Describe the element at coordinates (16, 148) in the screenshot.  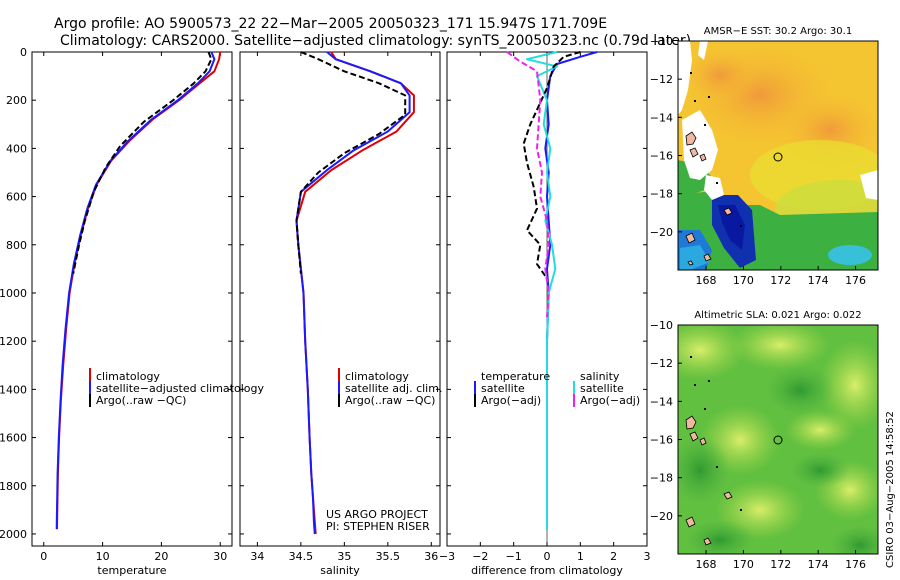
I see `y-tick-label: 400` at that location.